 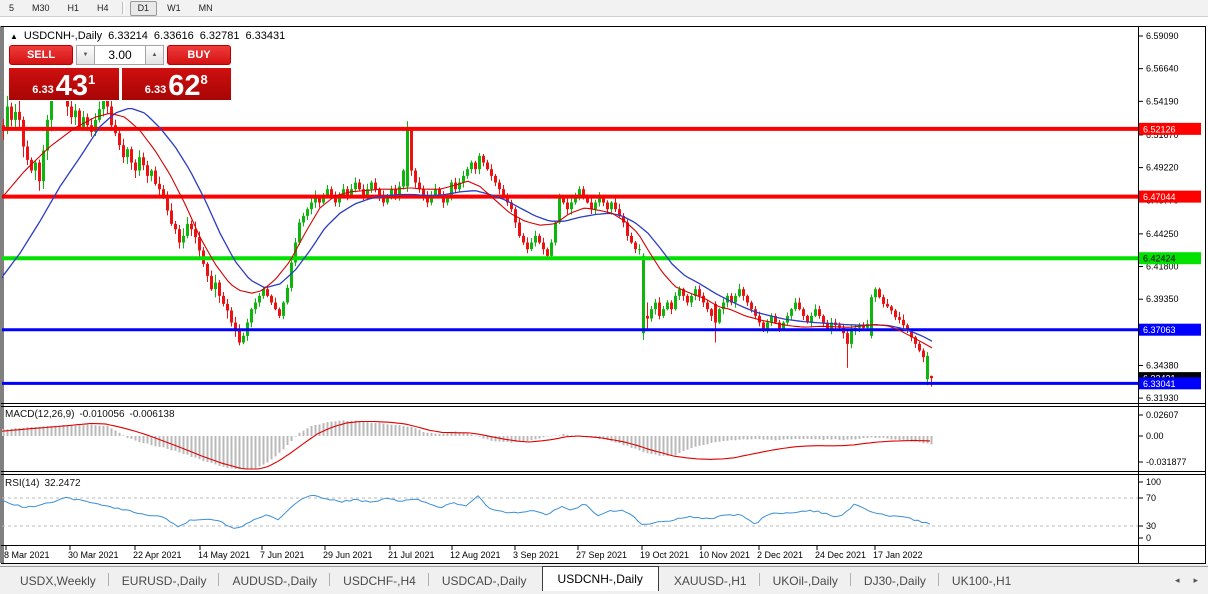 I want to click on svg-text: 3 Sep 2021, so click(x=536, y=555).